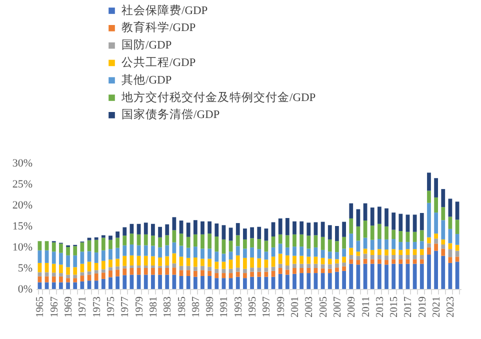  I want to click on x-tick-label: 1989, so click(210, 307).